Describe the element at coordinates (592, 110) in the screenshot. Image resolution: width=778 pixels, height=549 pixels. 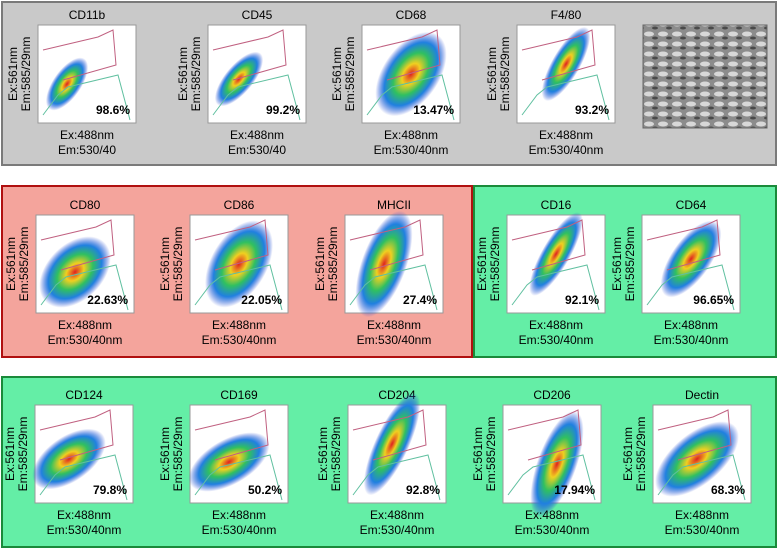
I see `percent: 93.2%` at that location.